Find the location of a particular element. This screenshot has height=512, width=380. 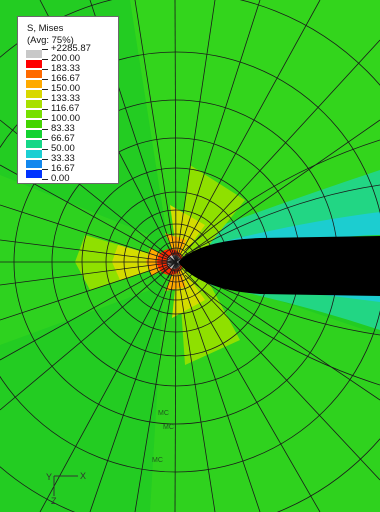

legend-value: 50.00 is located at coordinates (63, 148).